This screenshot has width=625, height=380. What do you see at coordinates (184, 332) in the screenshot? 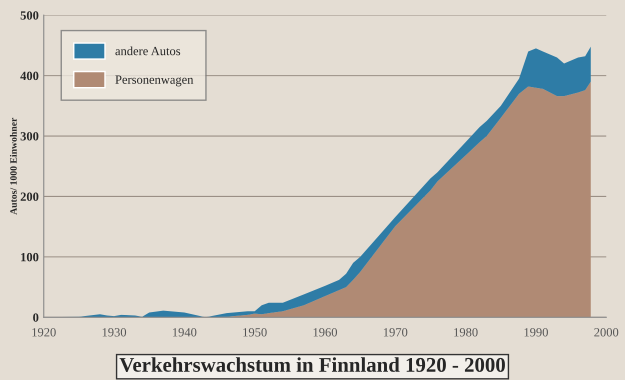
I see `x-tick-label: 1940` at bounding box center [184, 332].